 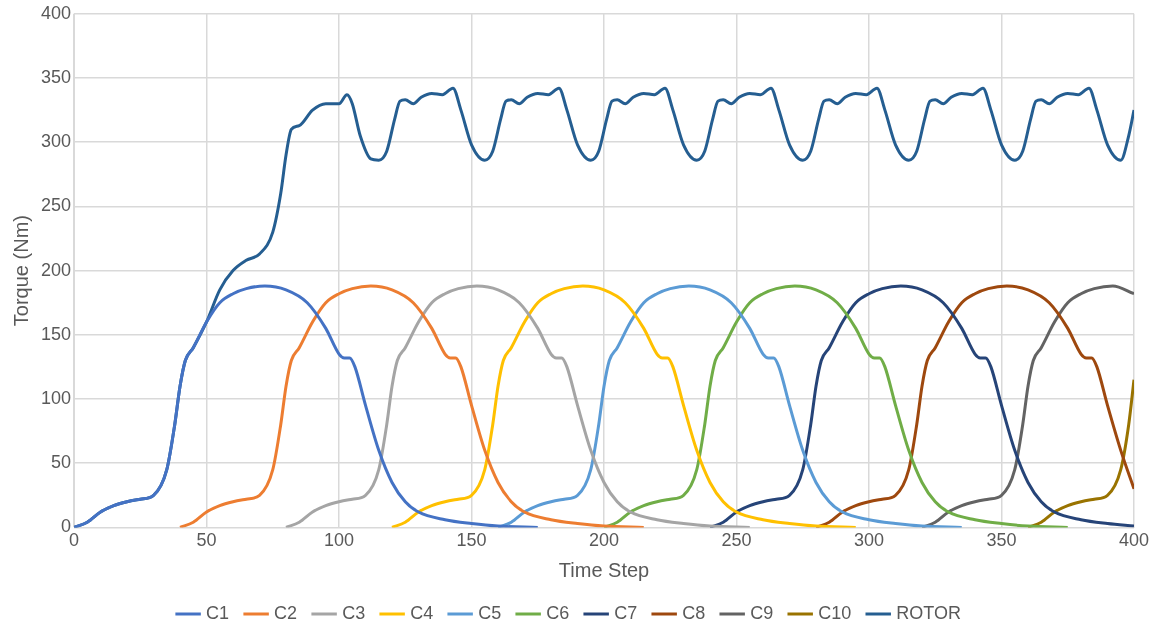 I want to click on y-tick-label: 300, so click(x=56, y=141).